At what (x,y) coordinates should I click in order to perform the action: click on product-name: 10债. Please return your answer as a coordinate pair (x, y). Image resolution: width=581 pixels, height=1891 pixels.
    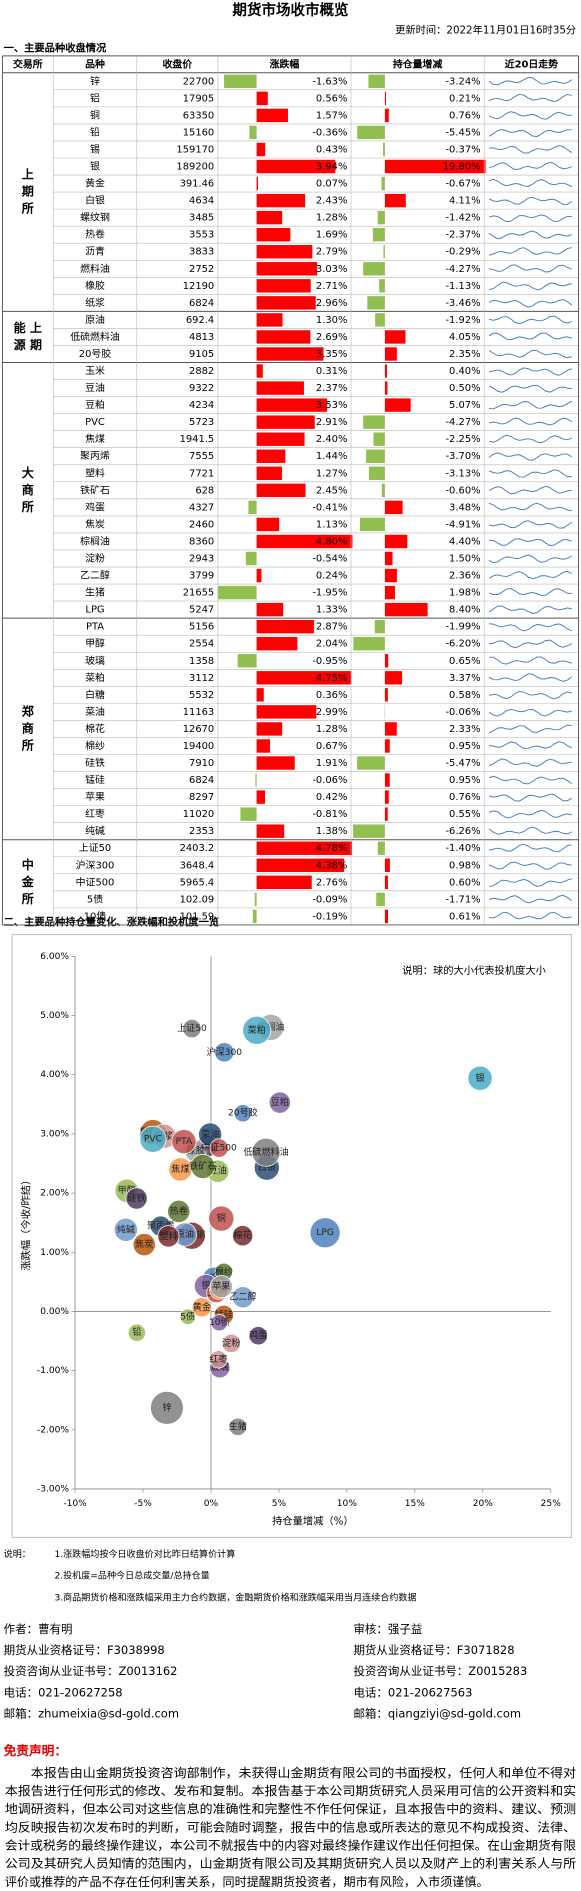
    Looking at the image, I should click on (95, 915).